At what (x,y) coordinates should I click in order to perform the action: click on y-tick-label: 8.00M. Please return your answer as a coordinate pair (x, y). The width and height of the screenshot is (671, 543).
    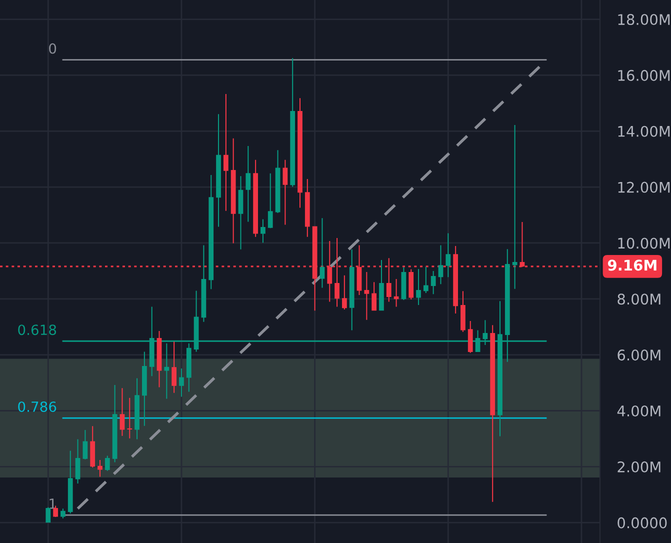
    Looking at the image, I should click on (639, 299).